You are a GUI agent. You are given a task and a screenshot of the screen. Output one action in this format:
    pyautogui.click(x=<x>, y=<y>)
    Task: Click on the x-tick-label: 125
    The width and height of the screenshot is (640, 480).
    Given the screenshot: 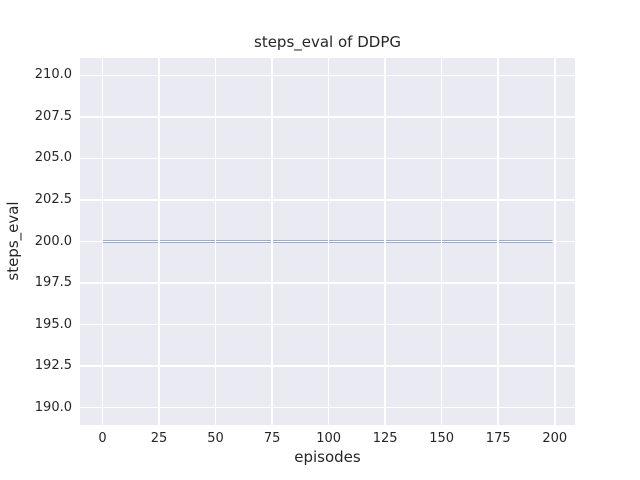 What is the action you would take?
    pyautogui.click(x=385, y=438)
    